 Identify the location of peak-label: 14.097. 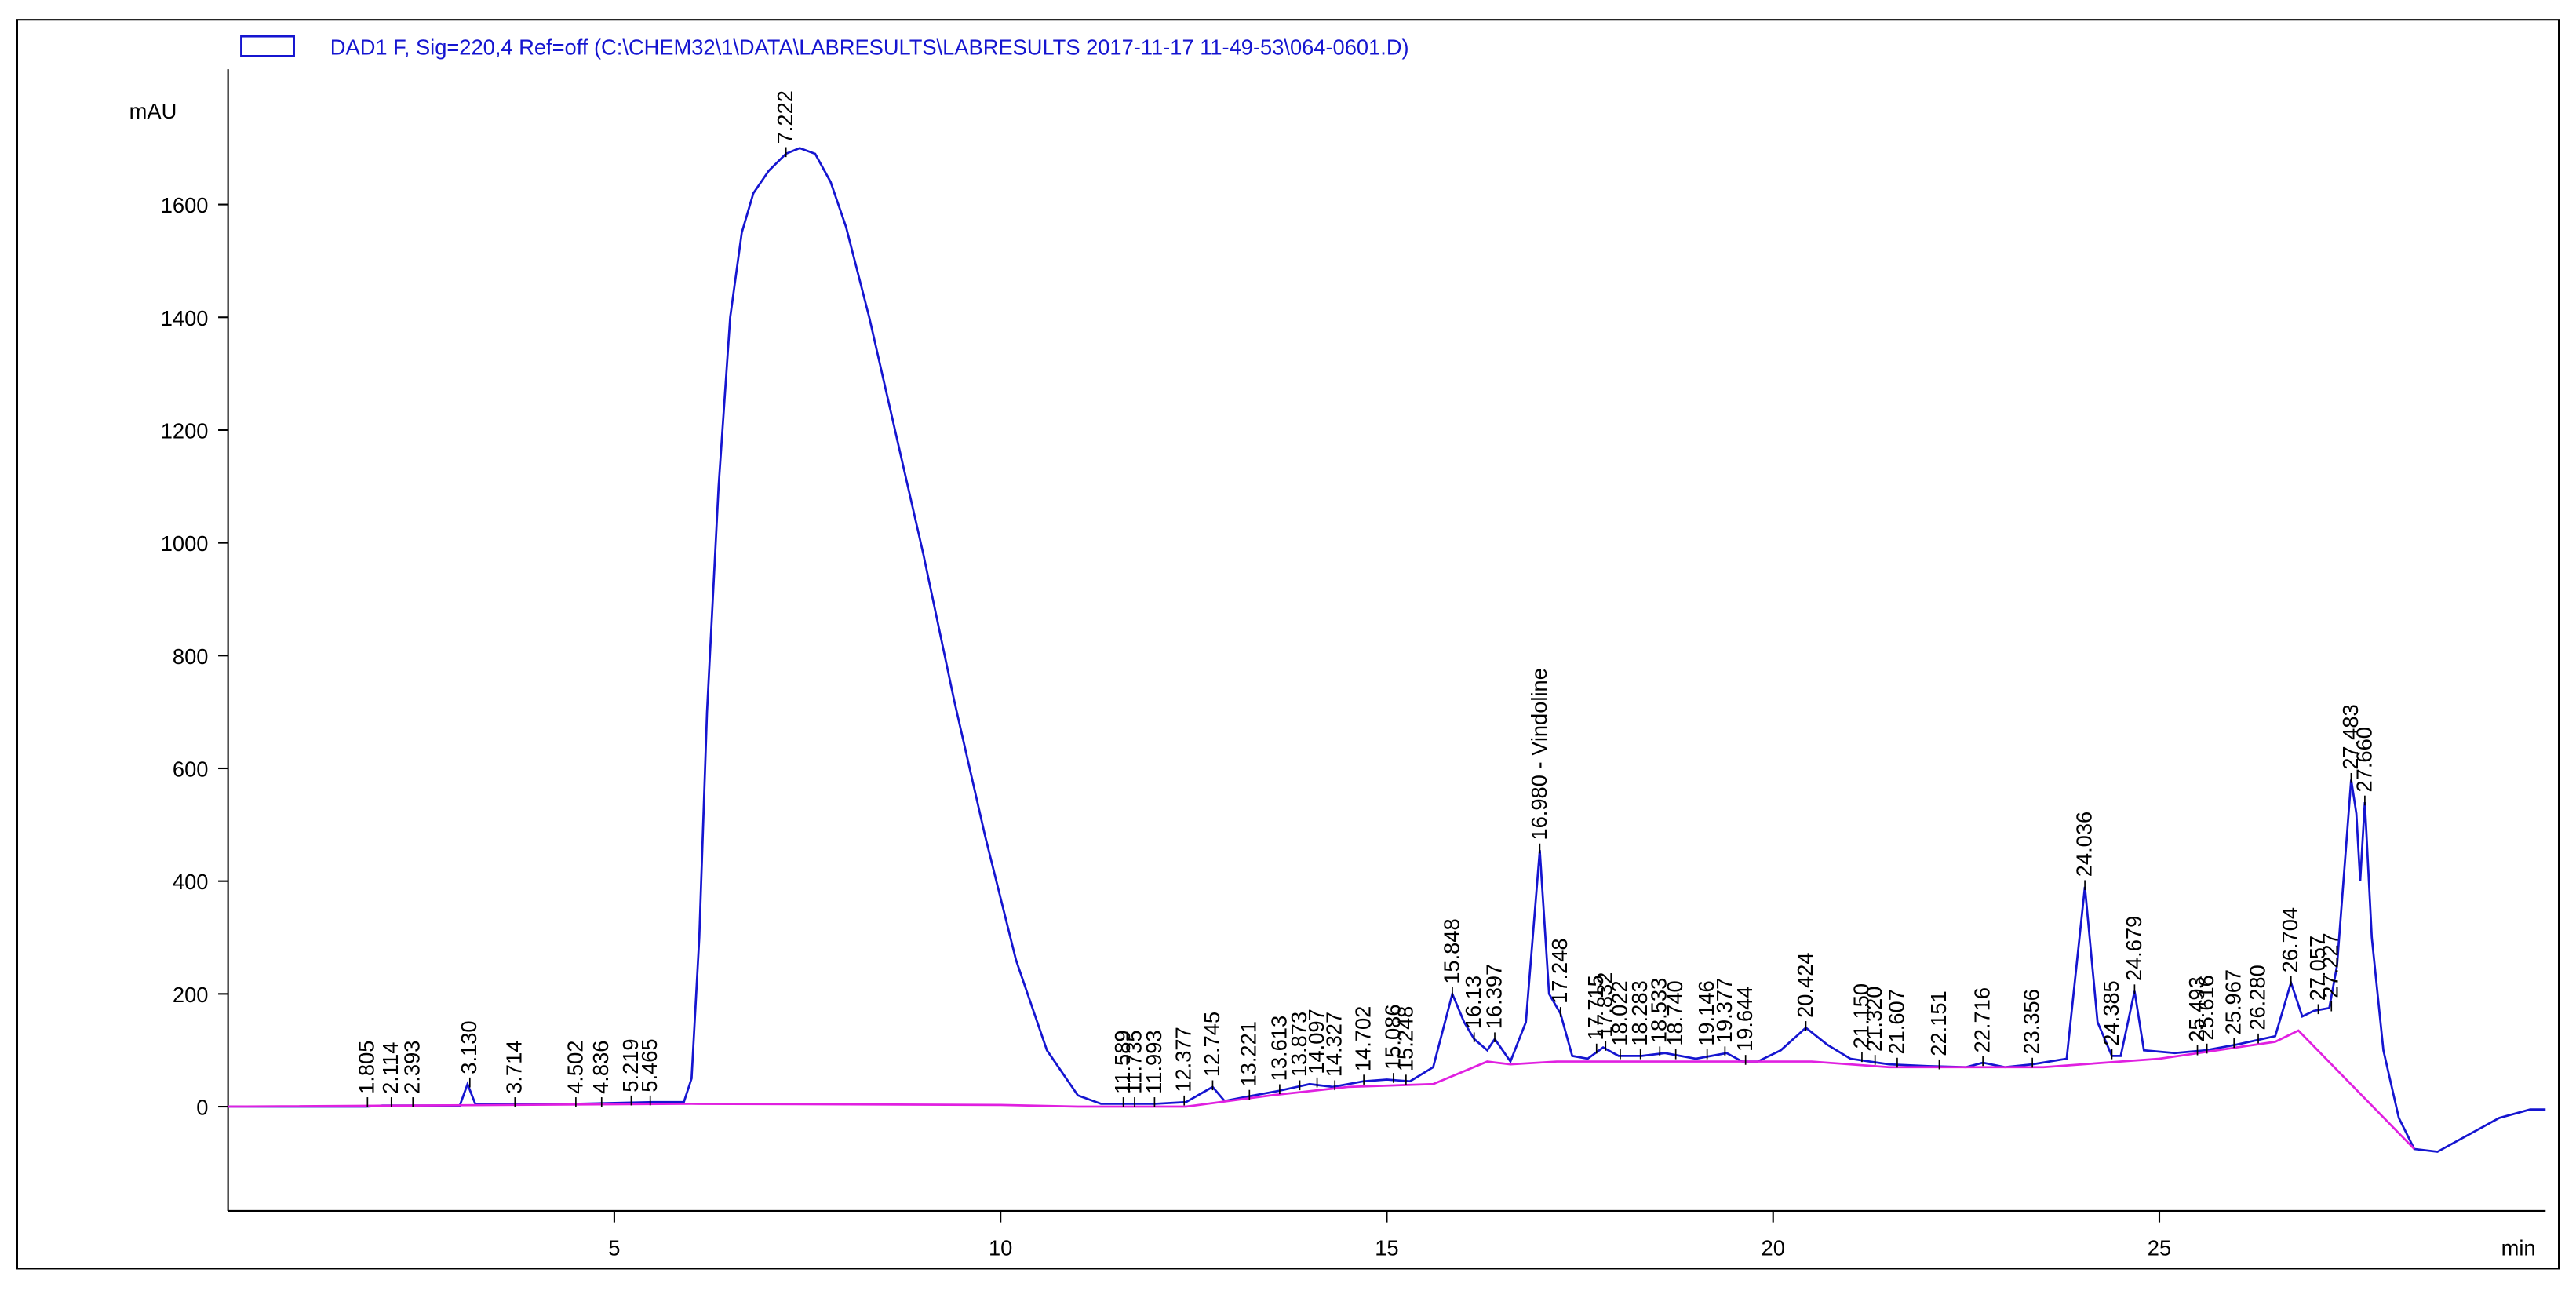
(1316, 1041).